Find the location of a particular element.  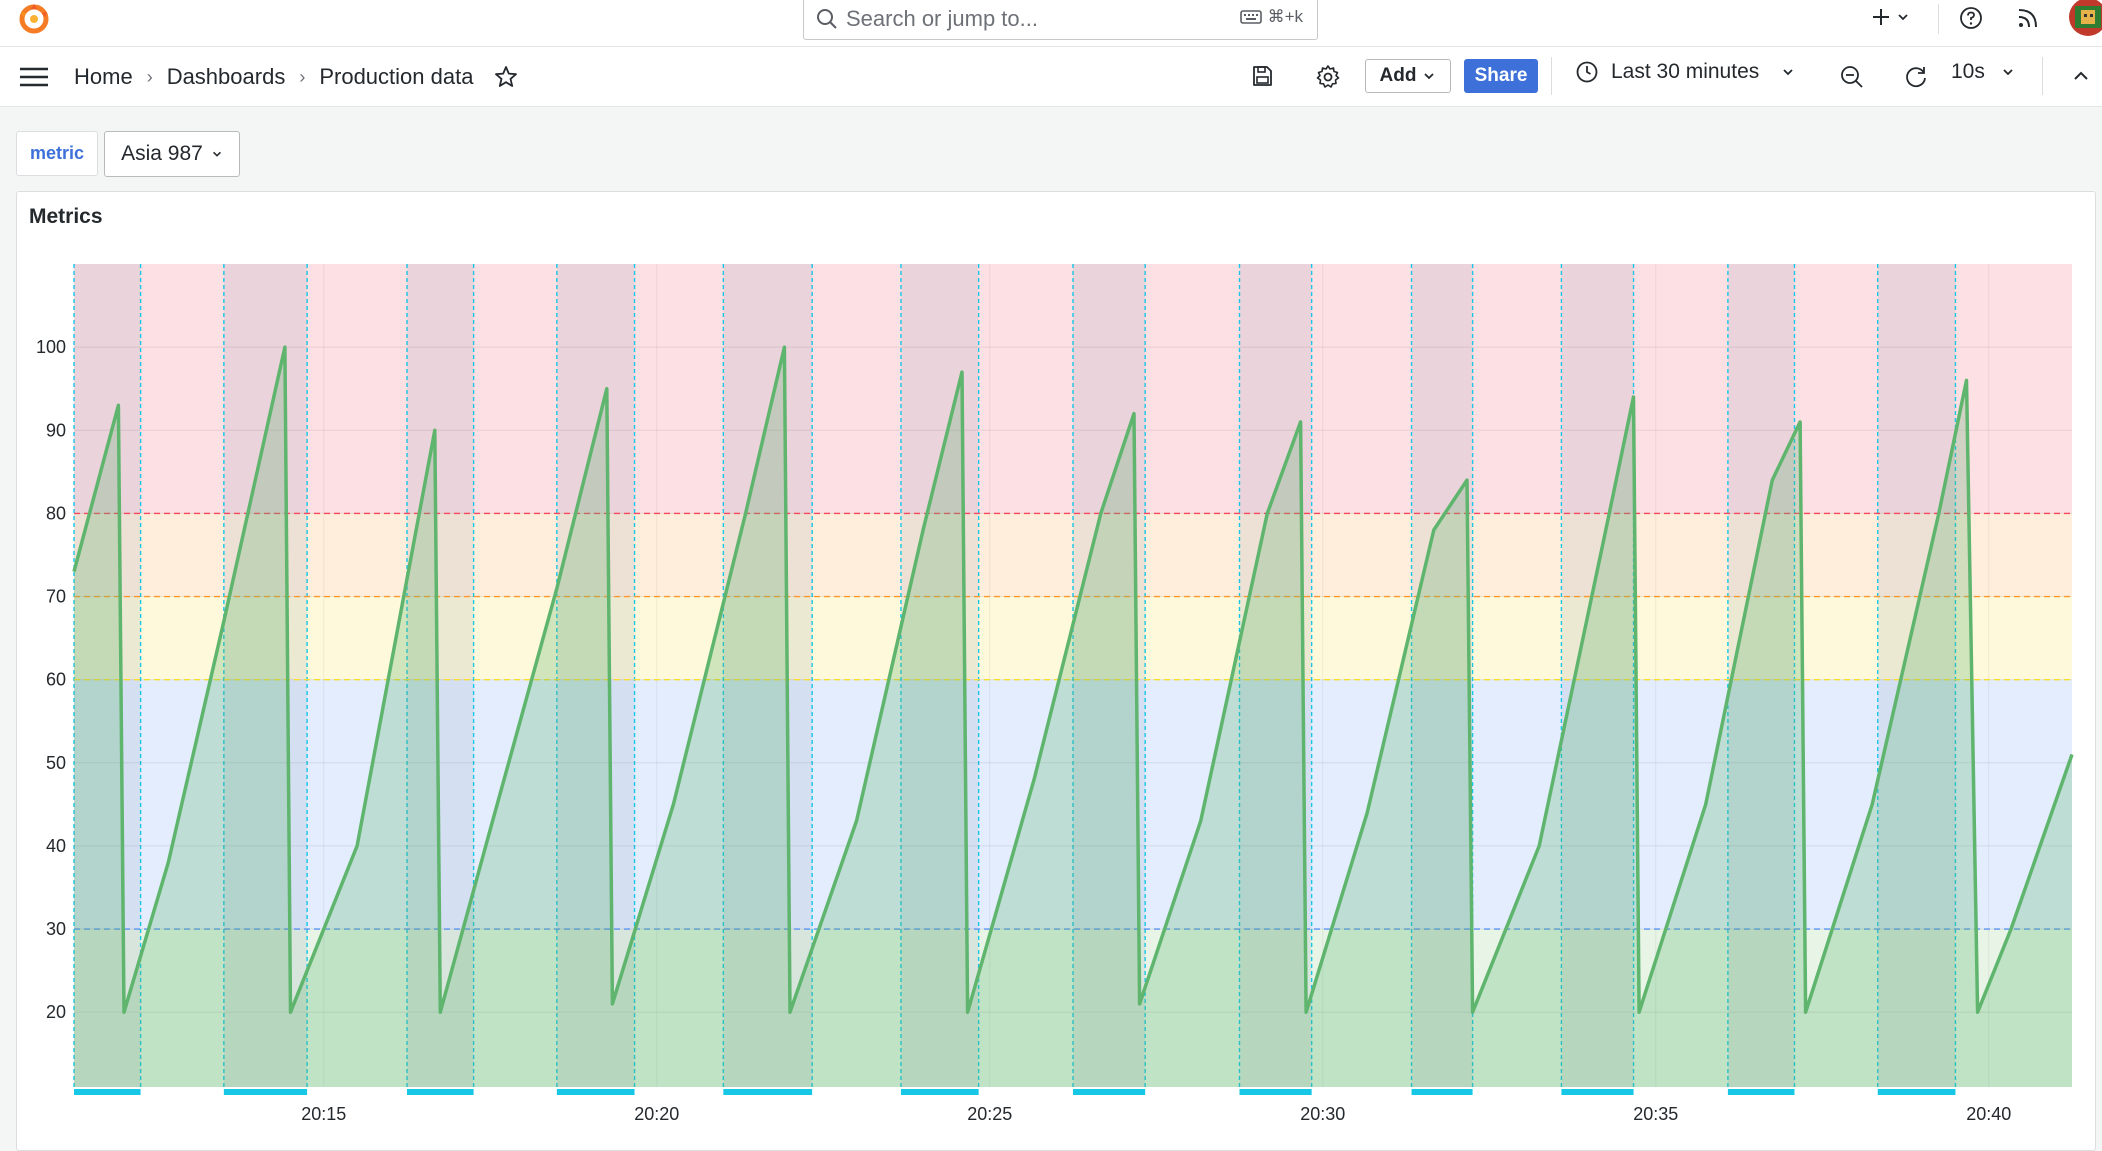

share-button-label: Share is located at coordinates (1501, 75).